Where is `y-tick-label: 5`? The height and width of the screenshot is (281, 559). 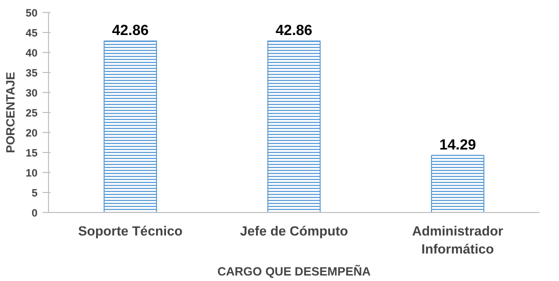
y-tick-label: 5 is located at coordinates (35, 194).